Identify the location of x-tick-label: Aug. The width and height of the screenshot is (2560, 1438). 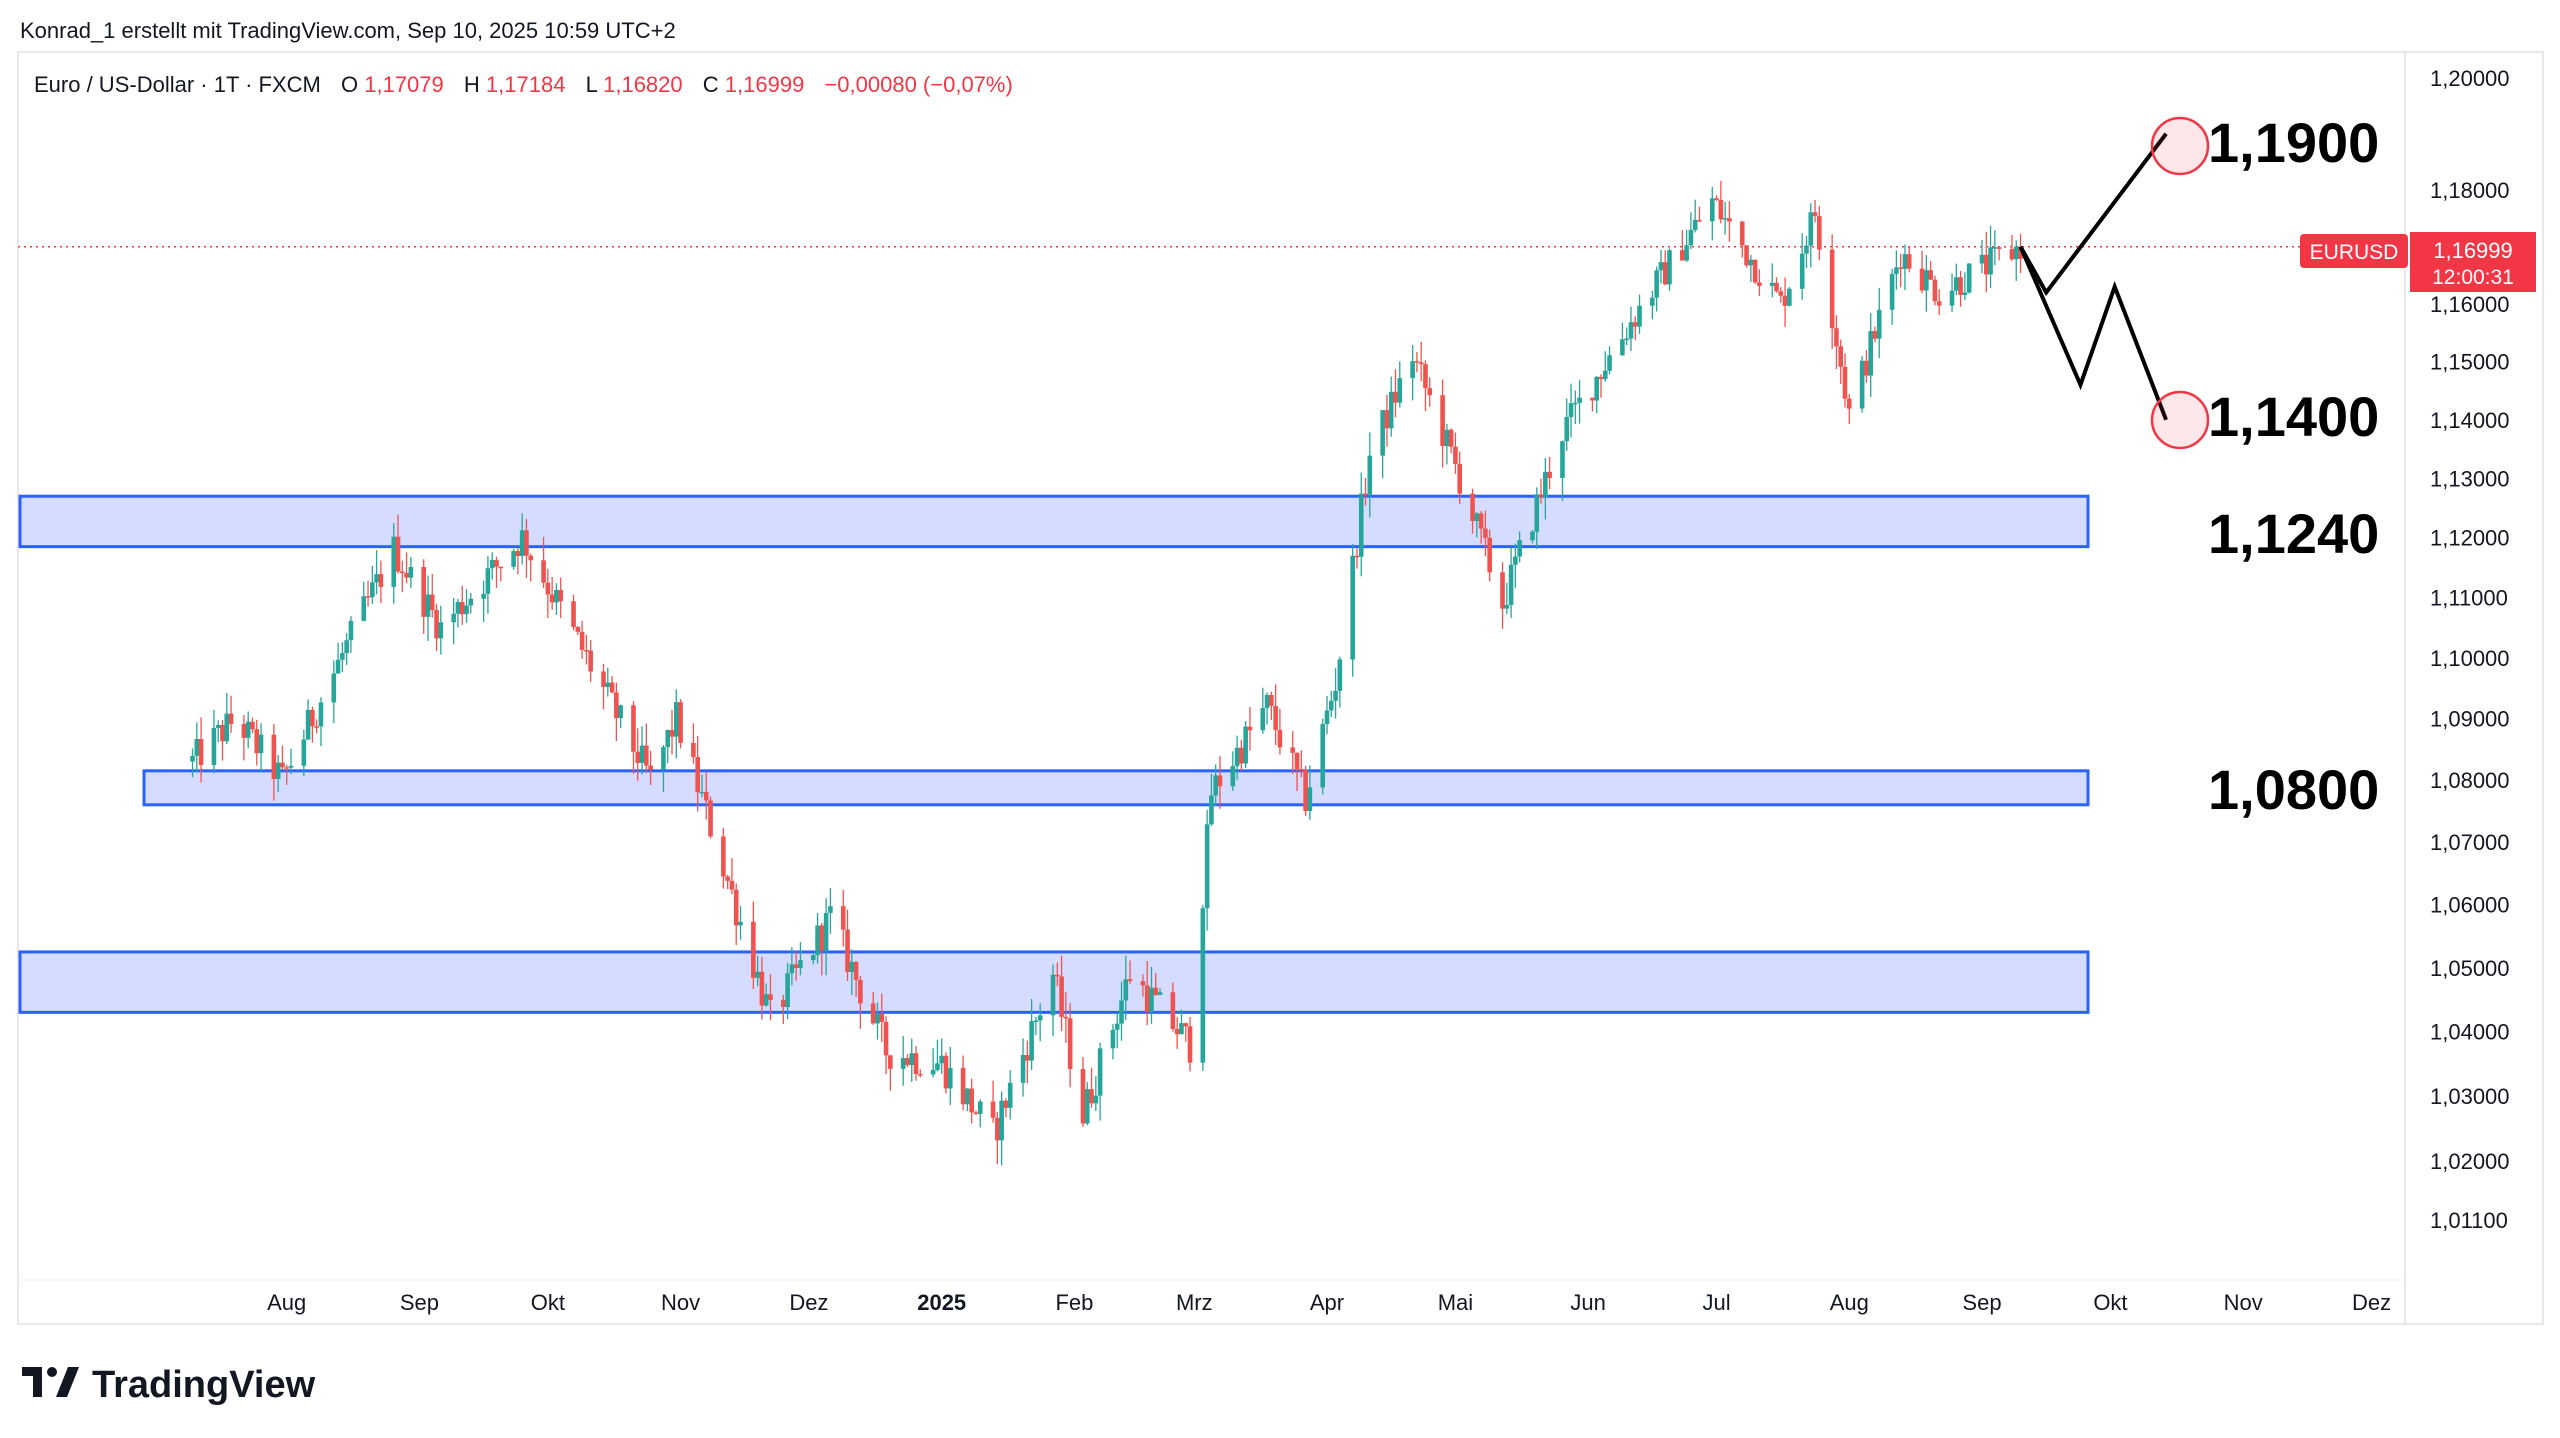
(286, 1302).